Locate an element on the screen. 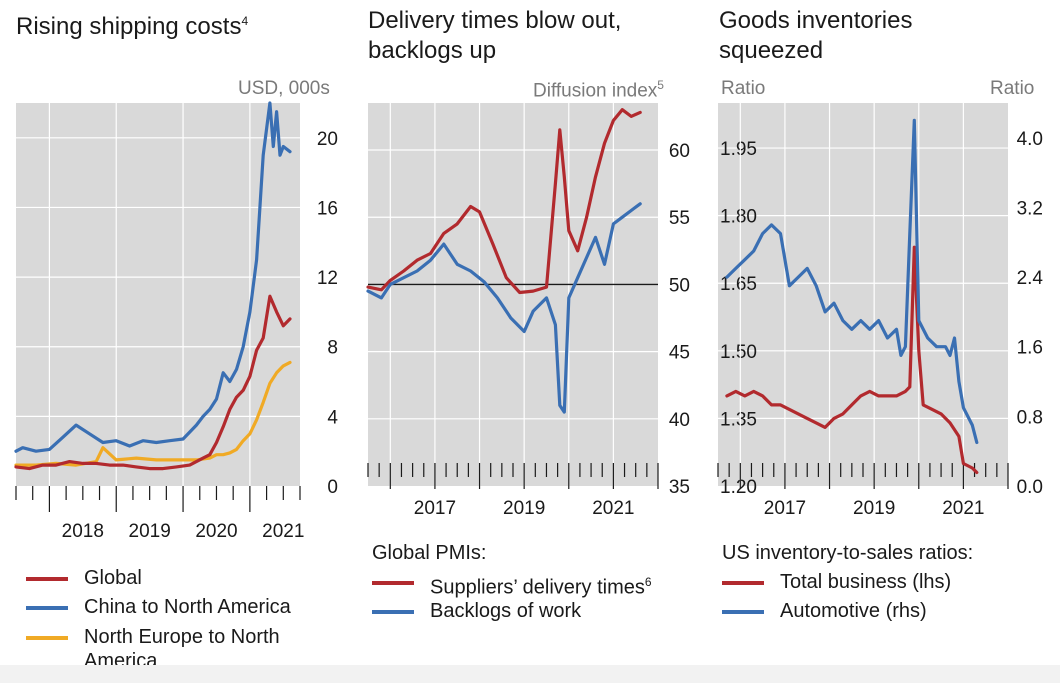 The width and height of the screenshot is (1060, 683). panel2-ytick: 35 is located at coordinates (679, 487).